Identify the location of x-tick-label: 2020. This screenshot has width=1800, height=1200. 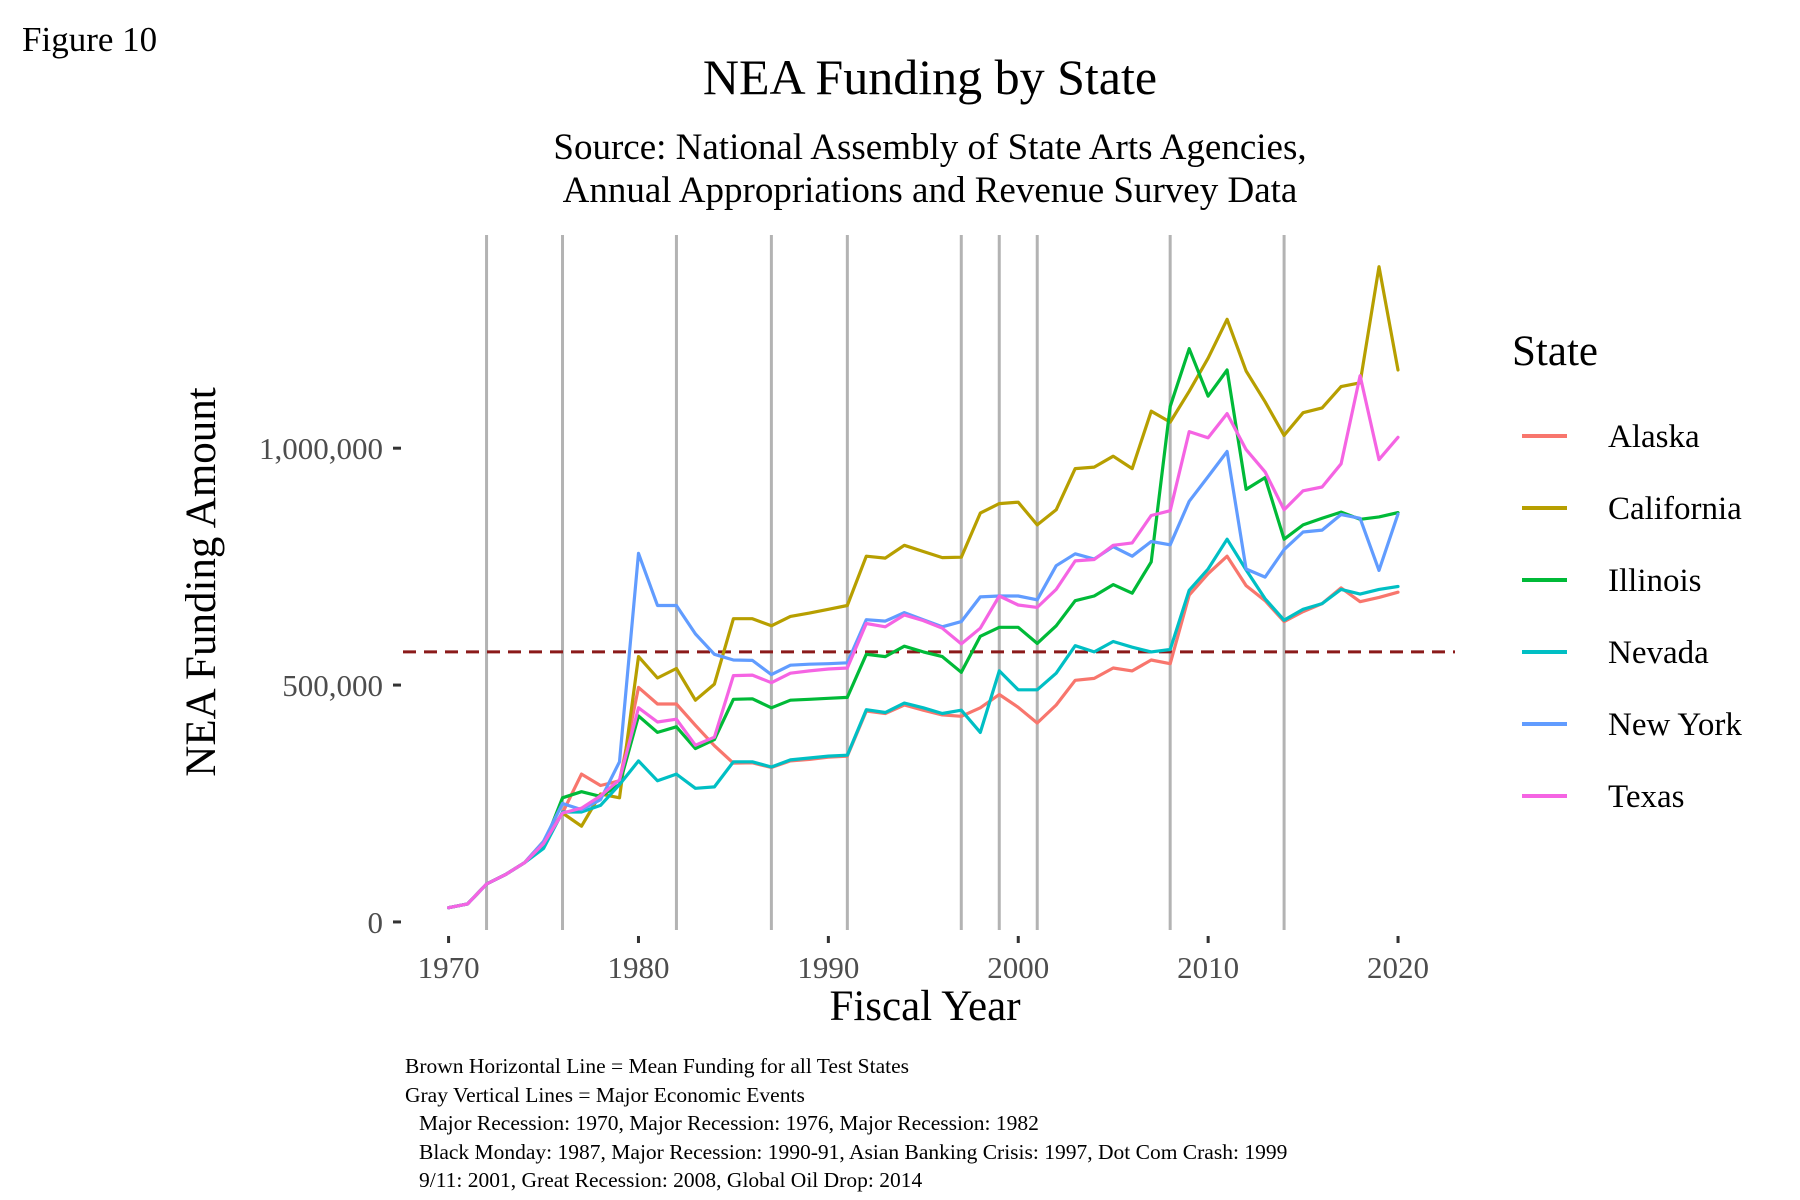
(1398, 967).